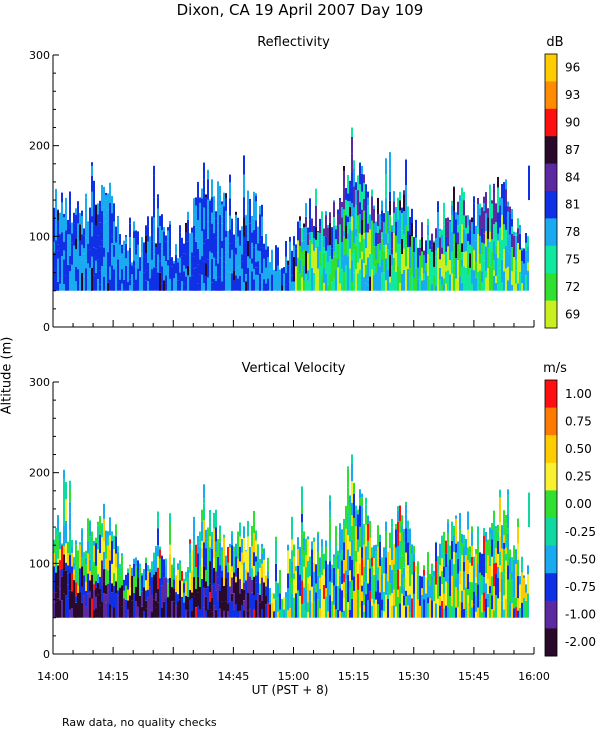 The image size is (600, 750). Describe the element at coordinates (572, 287) in the screenshot. I see `colorbar-label: 72` at that location.